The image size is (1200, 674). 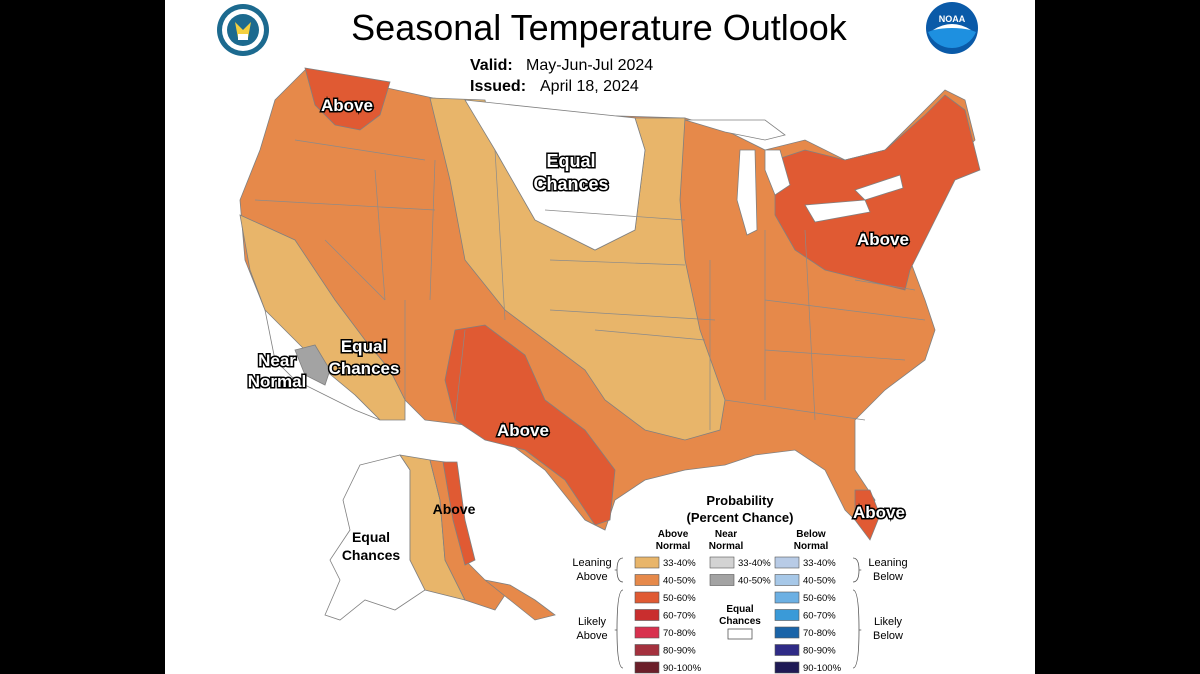 I want to click on legend-leaning-above-line2: Above, so click(x=591, y=577).